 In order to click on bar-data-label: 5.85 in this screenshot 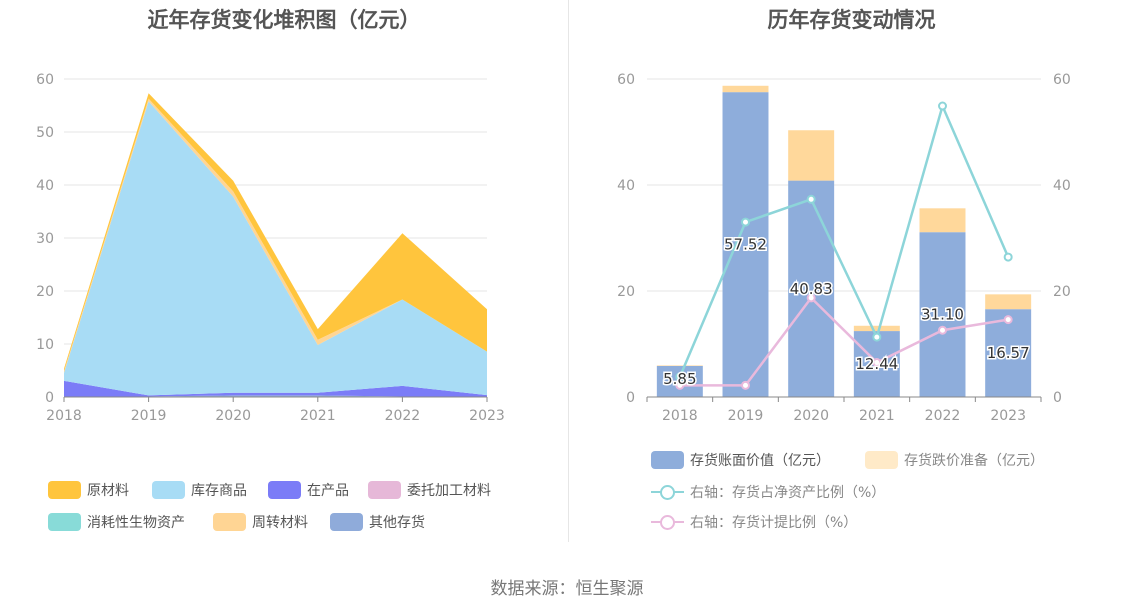, I will do `click(679, 379)`.